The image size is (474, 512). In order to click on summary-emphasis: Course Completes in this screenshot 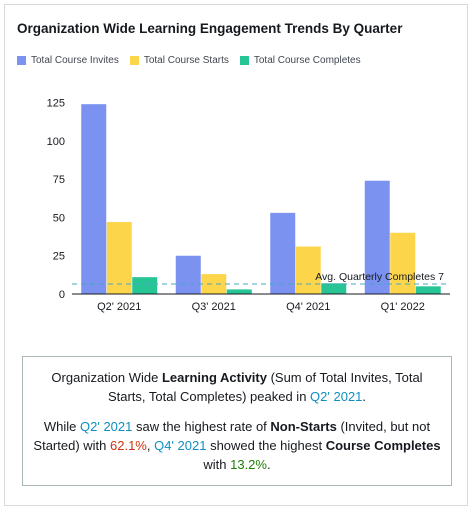, I will do `click(383, 445)`.